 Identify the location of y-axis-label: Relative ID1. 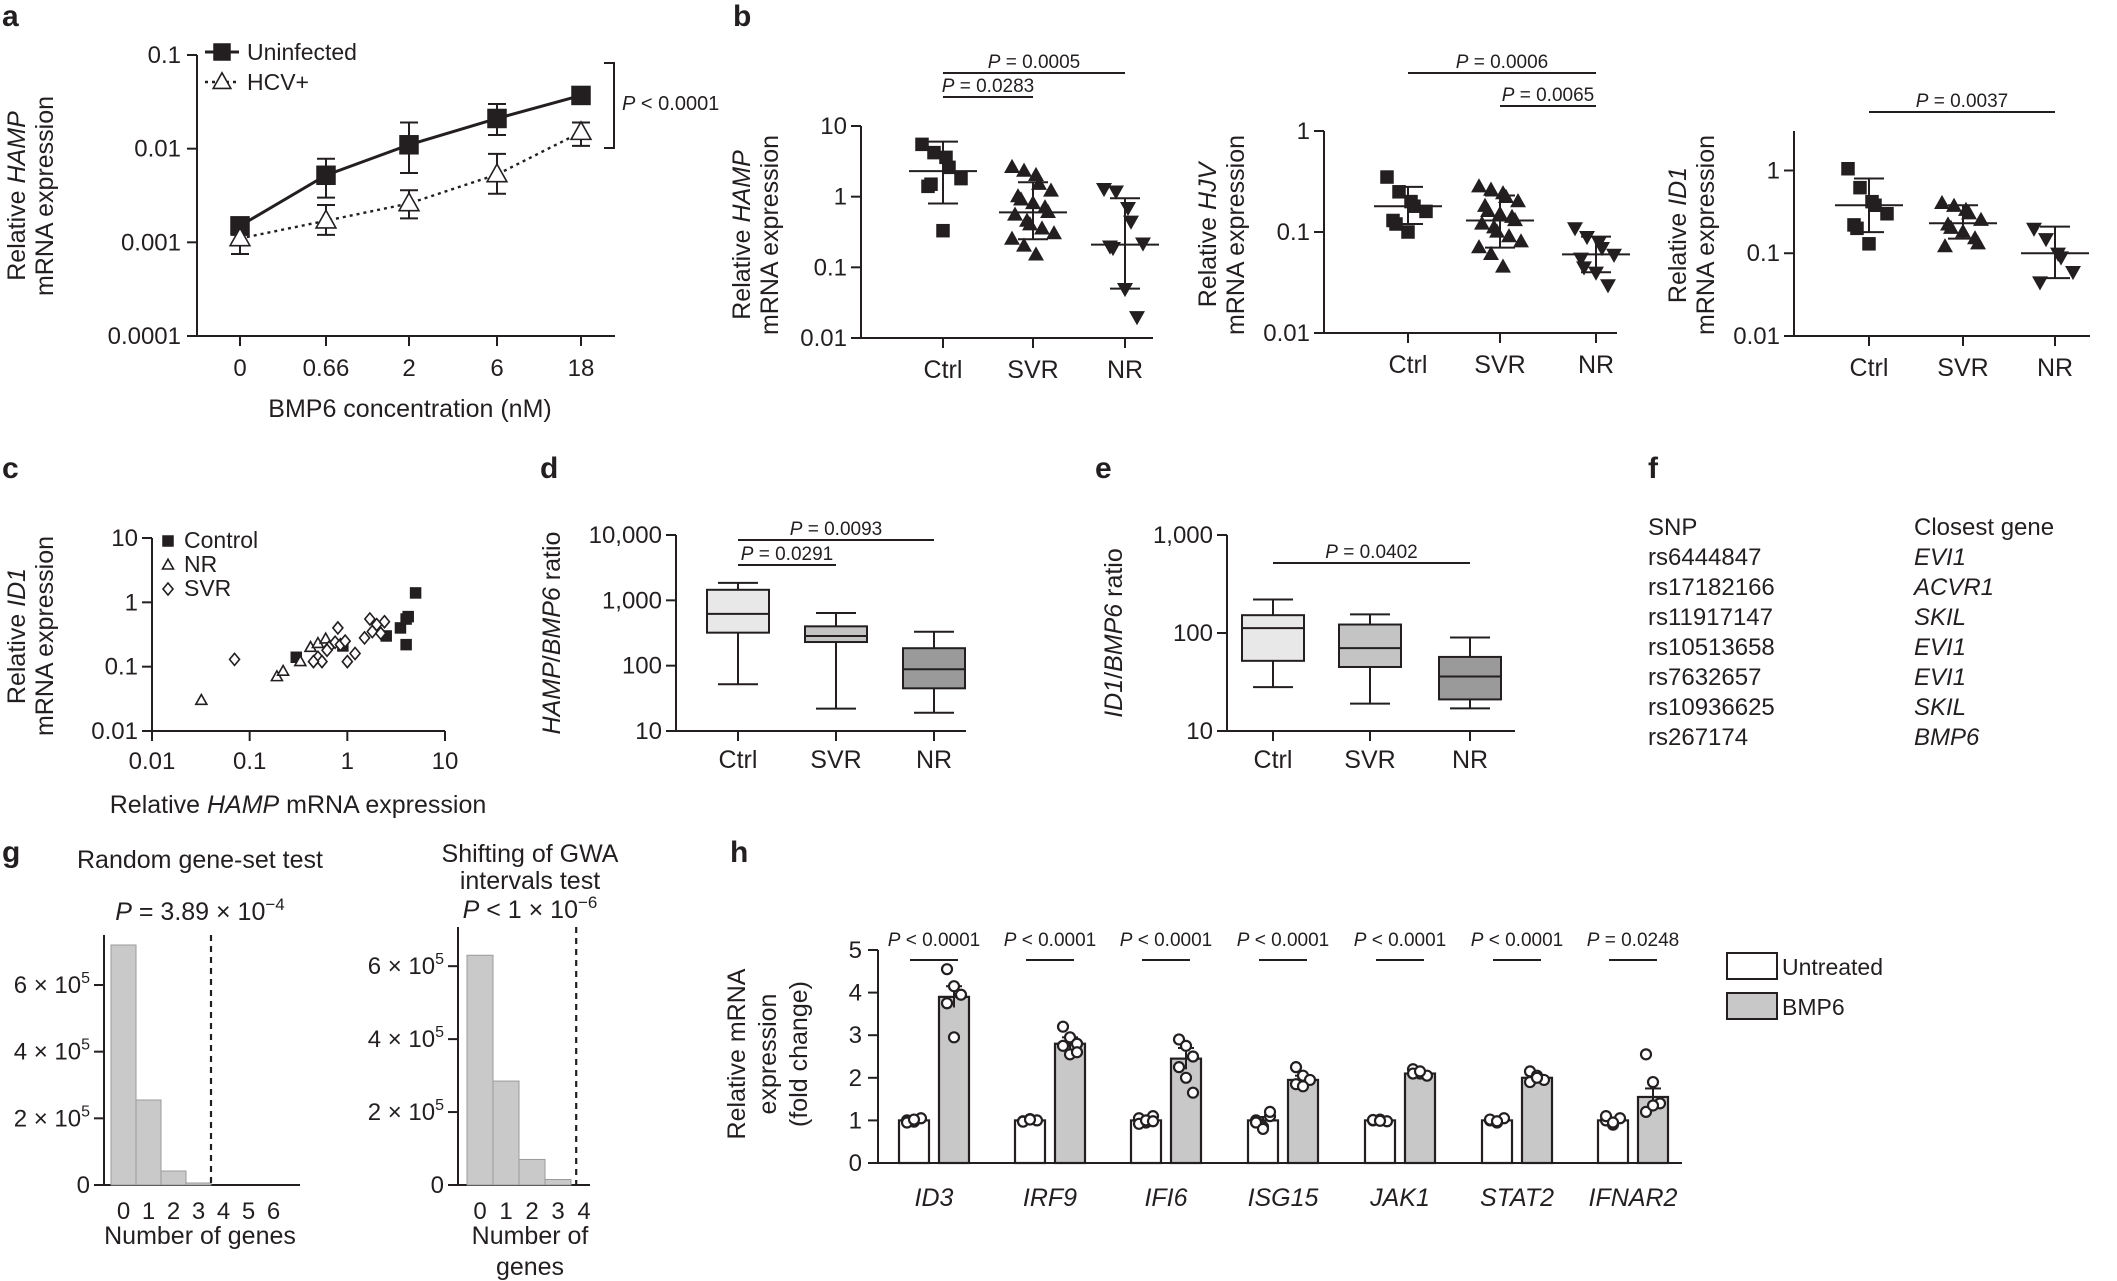
(1678, 235).